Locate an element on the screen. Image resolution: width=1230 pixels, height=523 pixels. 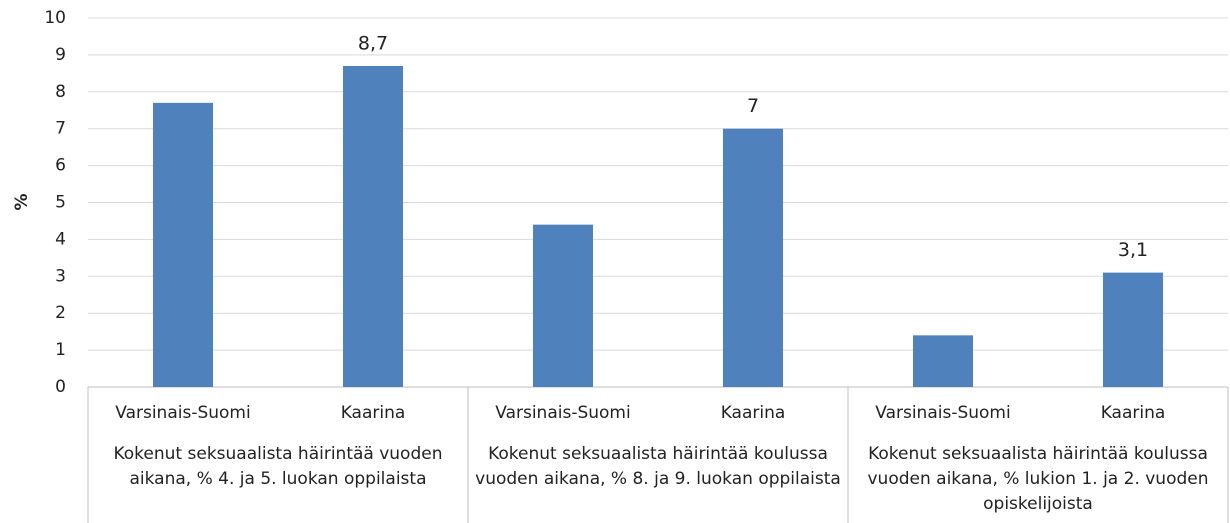
y-tick-label: 0 is located at coordinates (60, 387).